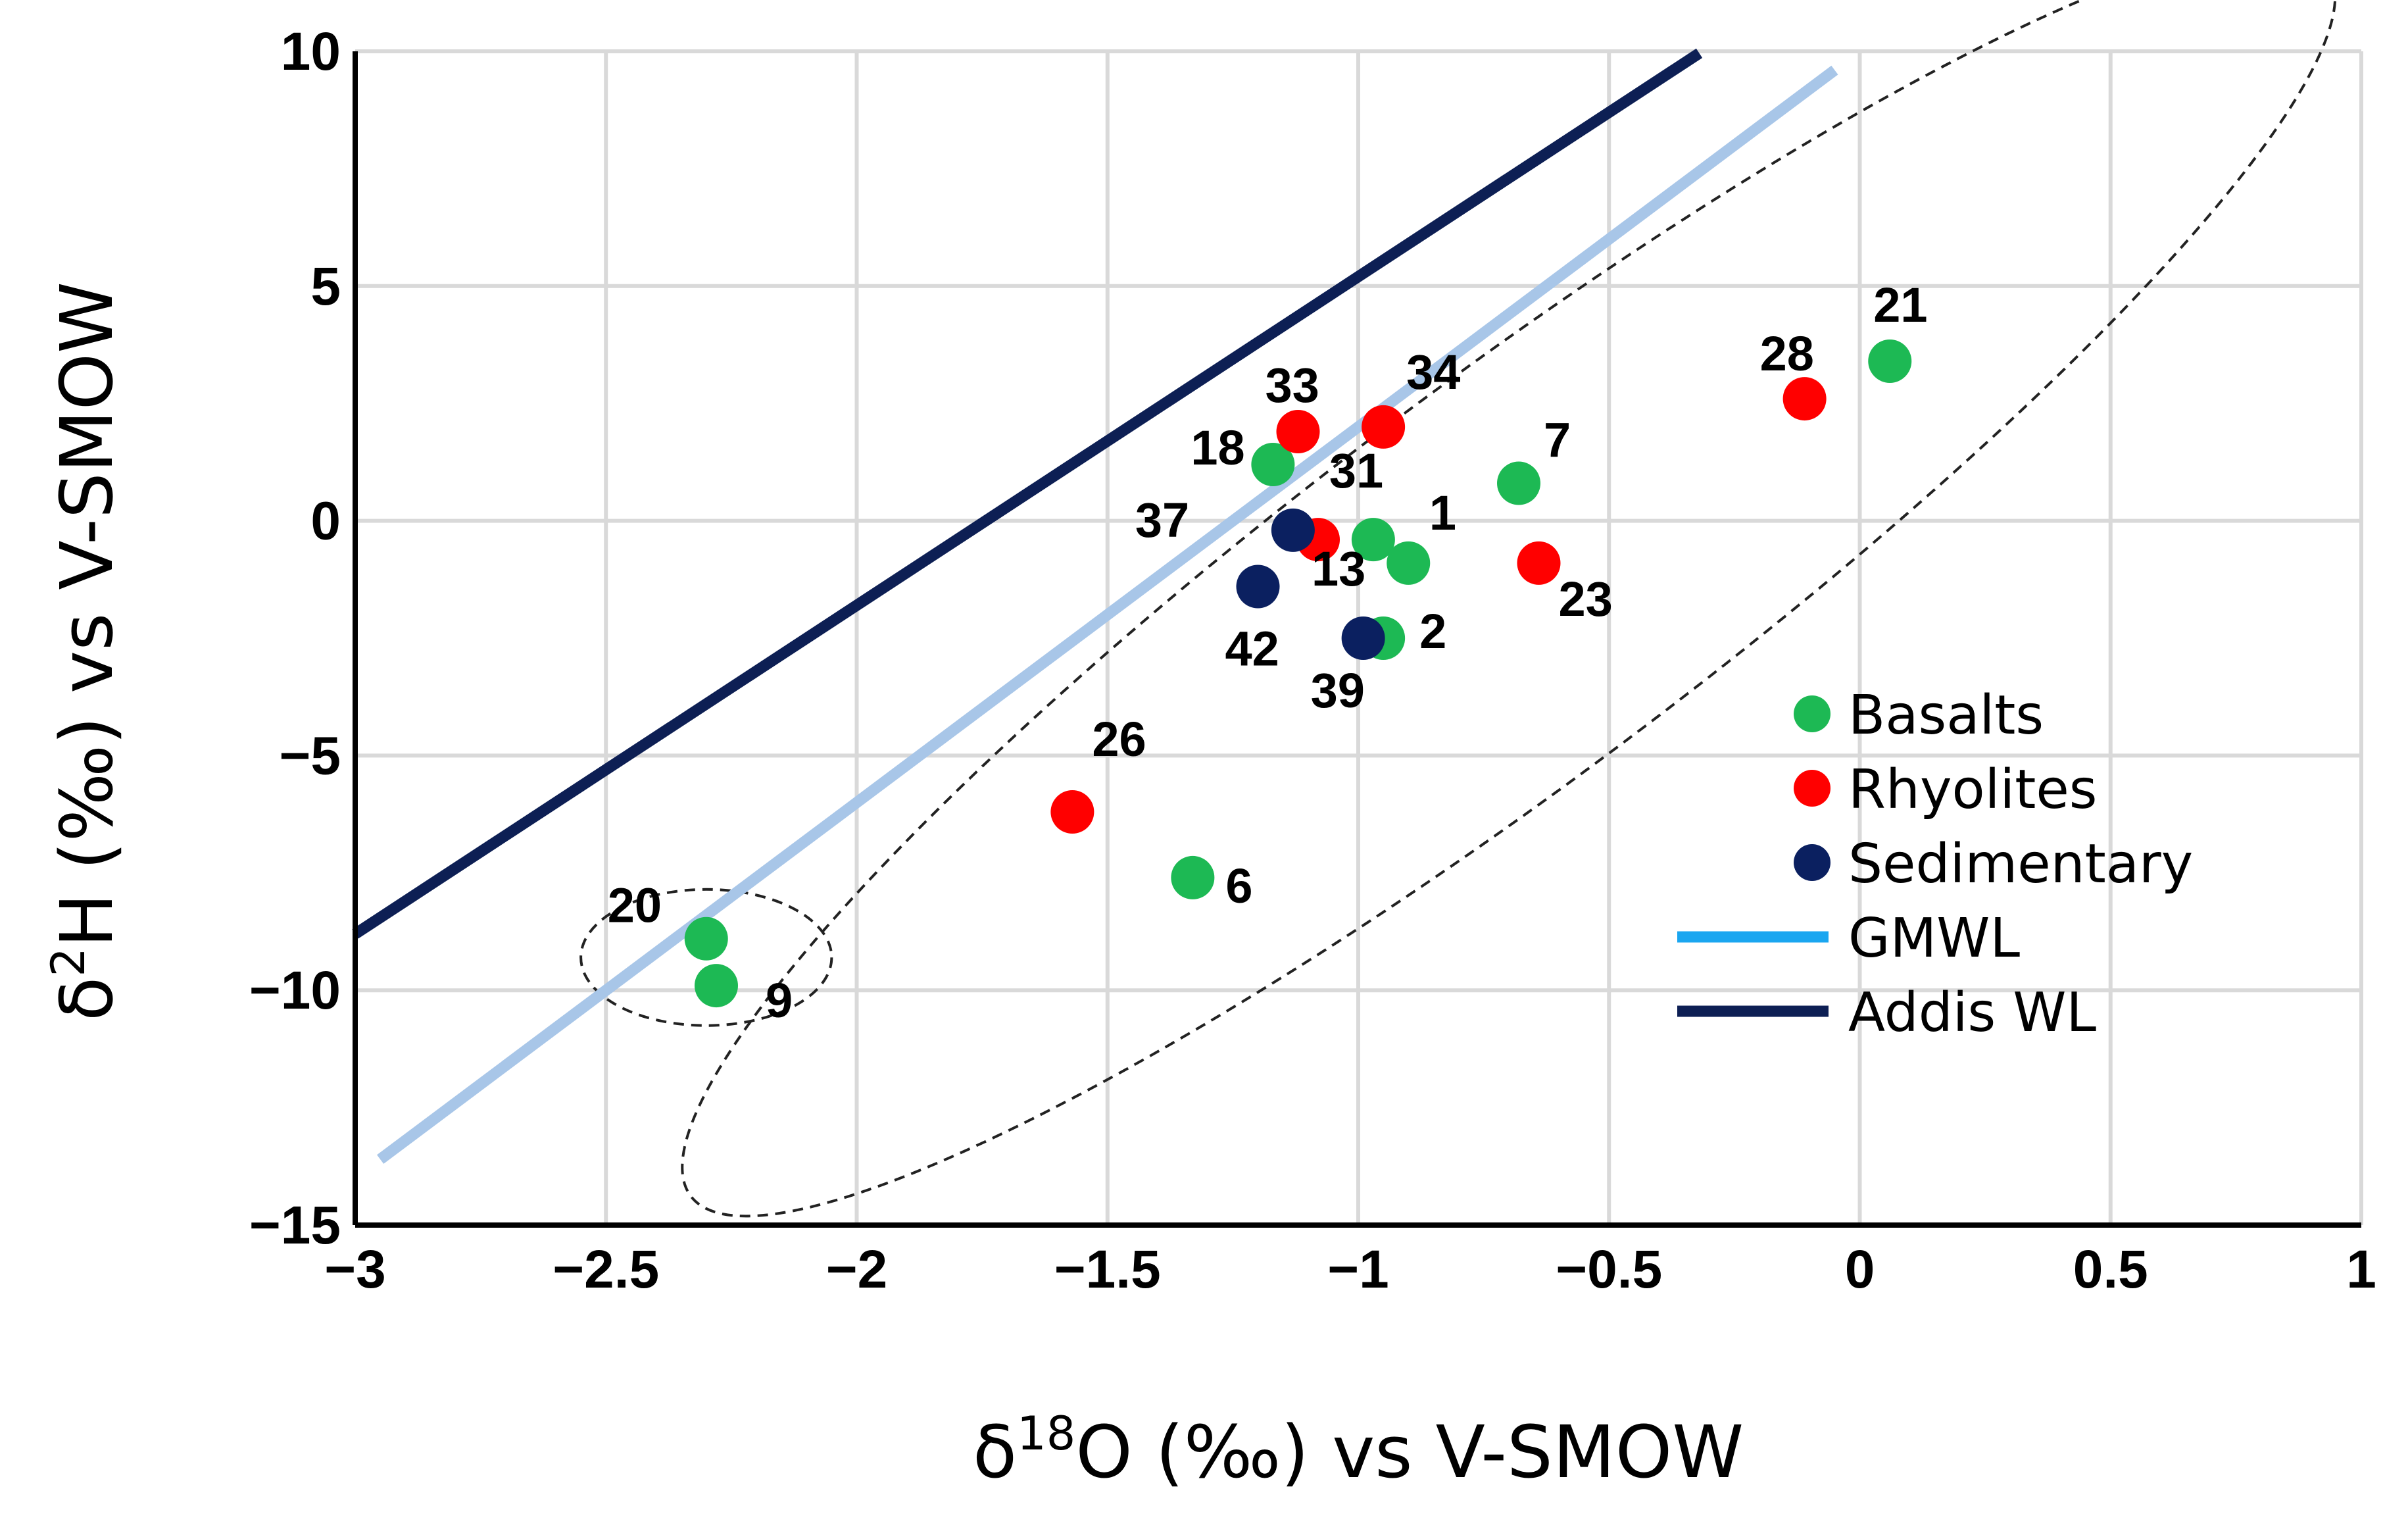  I want to click on x-tick-label: −3, so click(355, 1270).